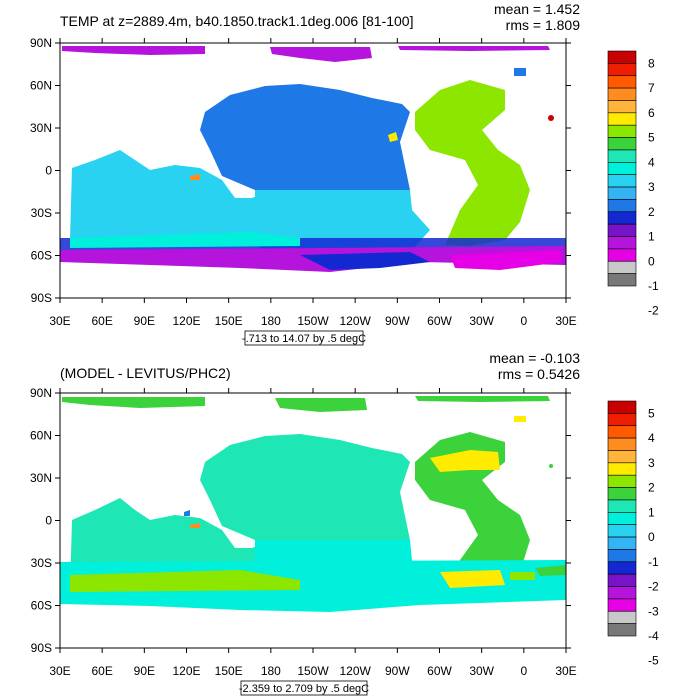  What do you see at coordinates (651, 212) in the screenshot?
I see `colorbar-label: 2` at bounding box center [651, 212].